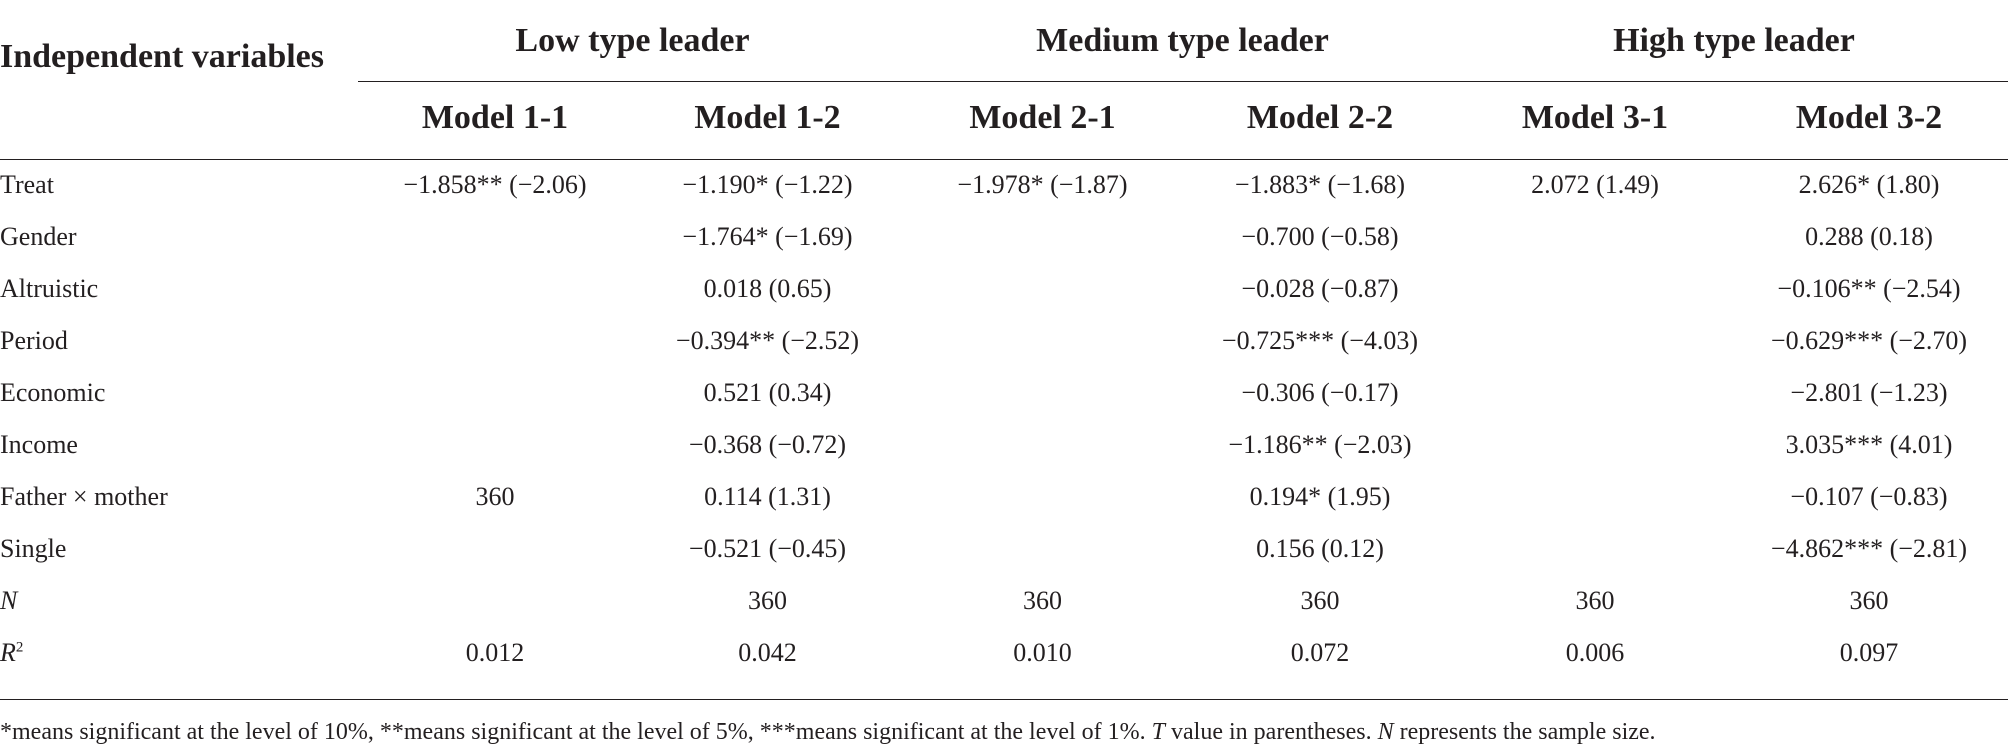  Describe the element at coordinates (1183, 81) in the screenshot. I see `group-header-rule` at that location.